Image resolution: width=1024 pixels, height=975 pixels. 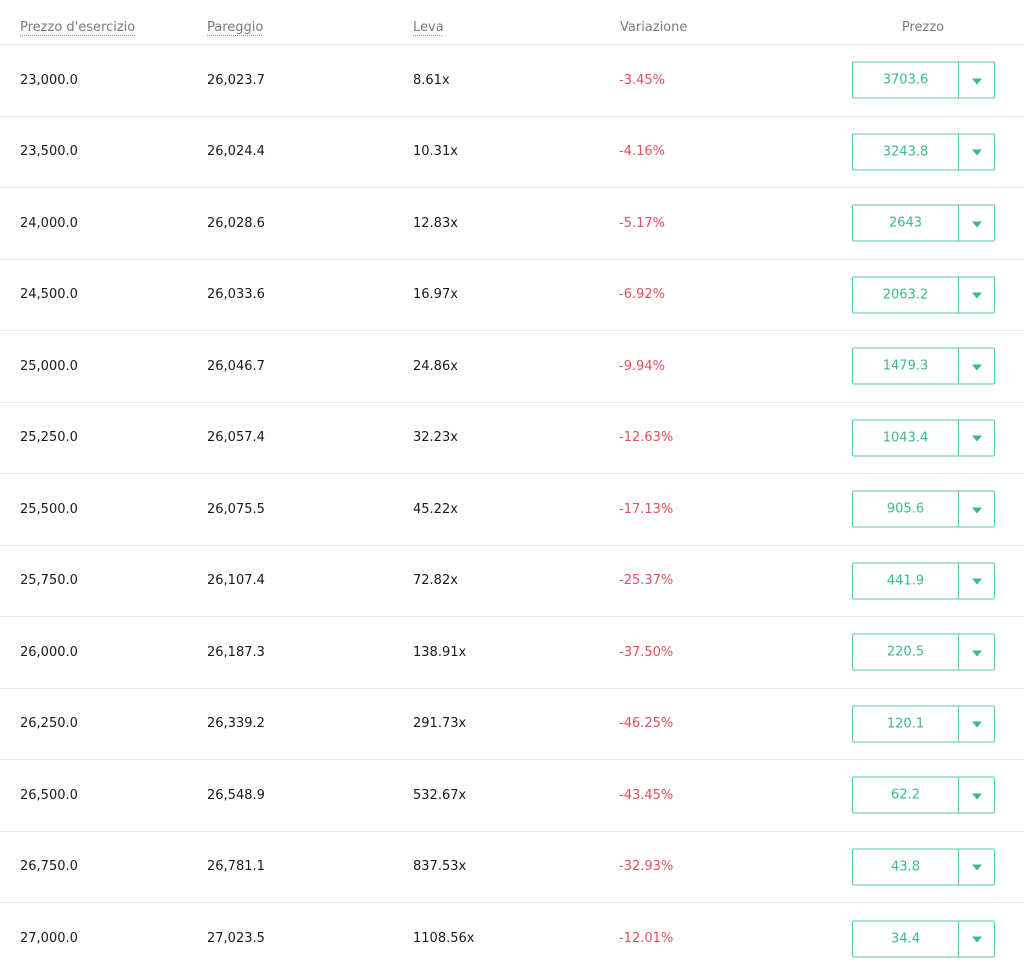 I want to click on strike-price-value: 25,500.0, so click(x=49, y=509).